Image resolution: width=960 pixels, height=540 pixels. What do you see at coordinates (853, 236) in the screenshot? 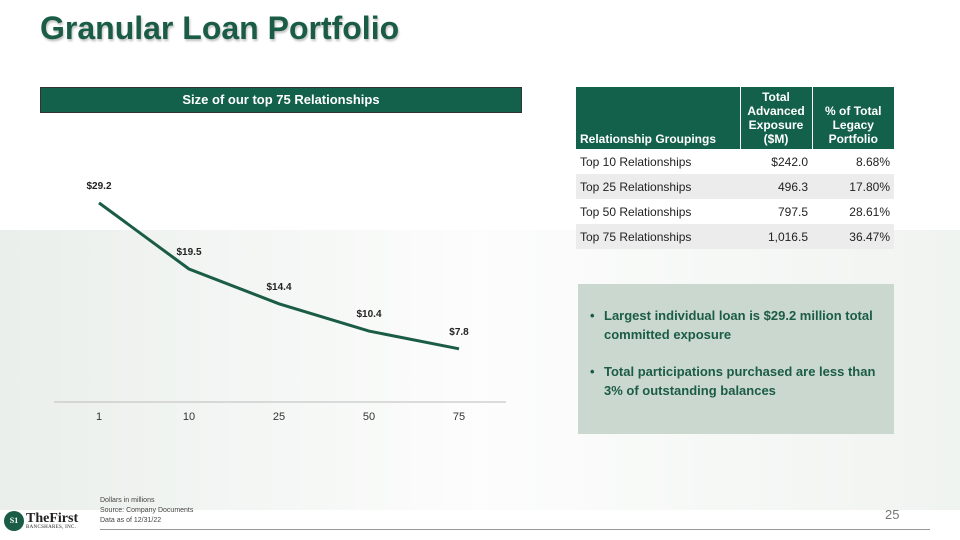
I see `table-cell: 36.47%` at bounding box center [853, 236].